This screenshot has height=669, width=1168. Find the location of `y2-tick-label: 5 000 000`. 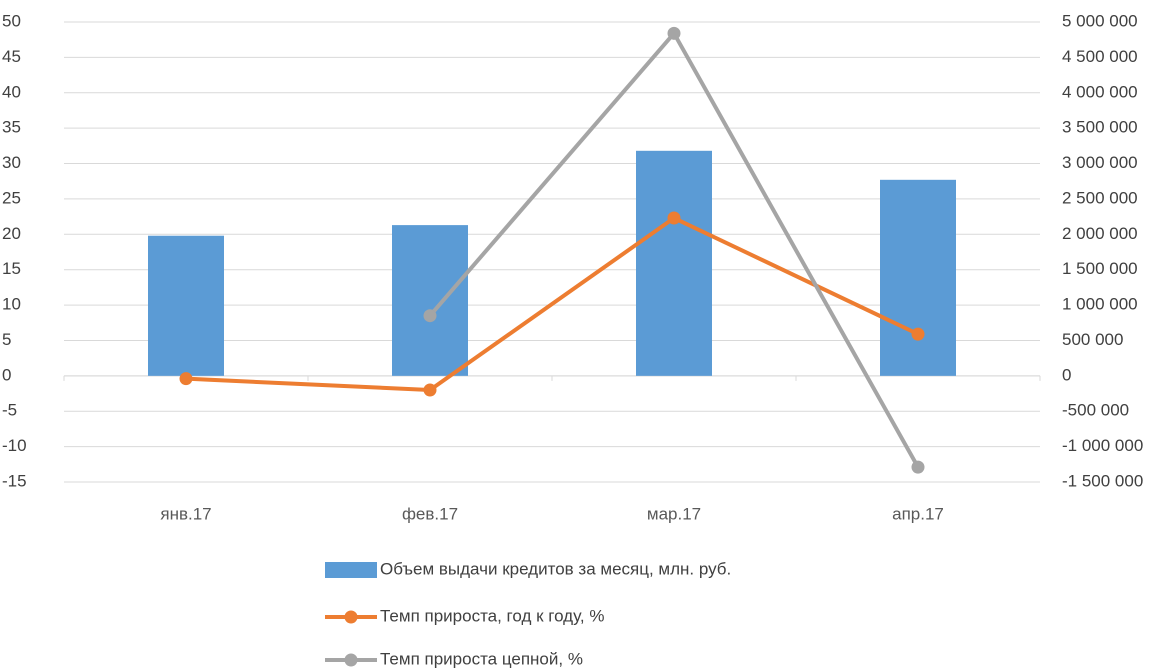

y2-tick-label: 5 000 000 is located at coordinates (1100, 20).